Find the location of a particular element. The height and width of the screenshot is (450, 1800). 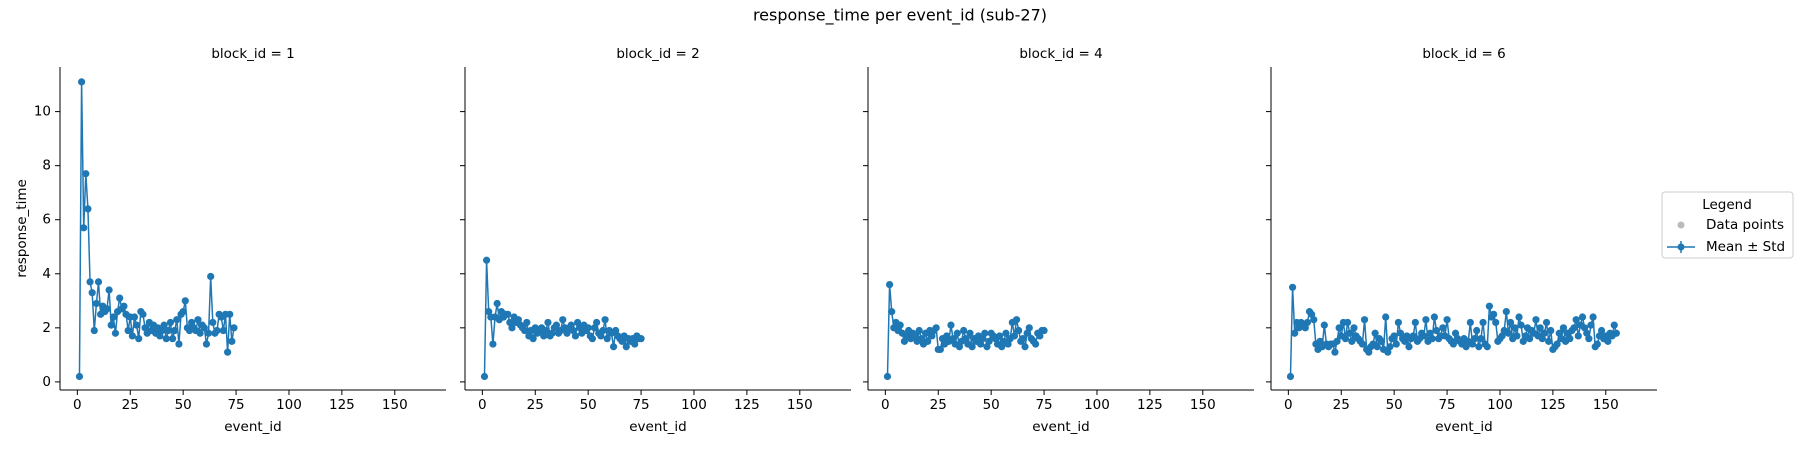

panel-title: block_id = 6 is located at coordinates (1463, 54).